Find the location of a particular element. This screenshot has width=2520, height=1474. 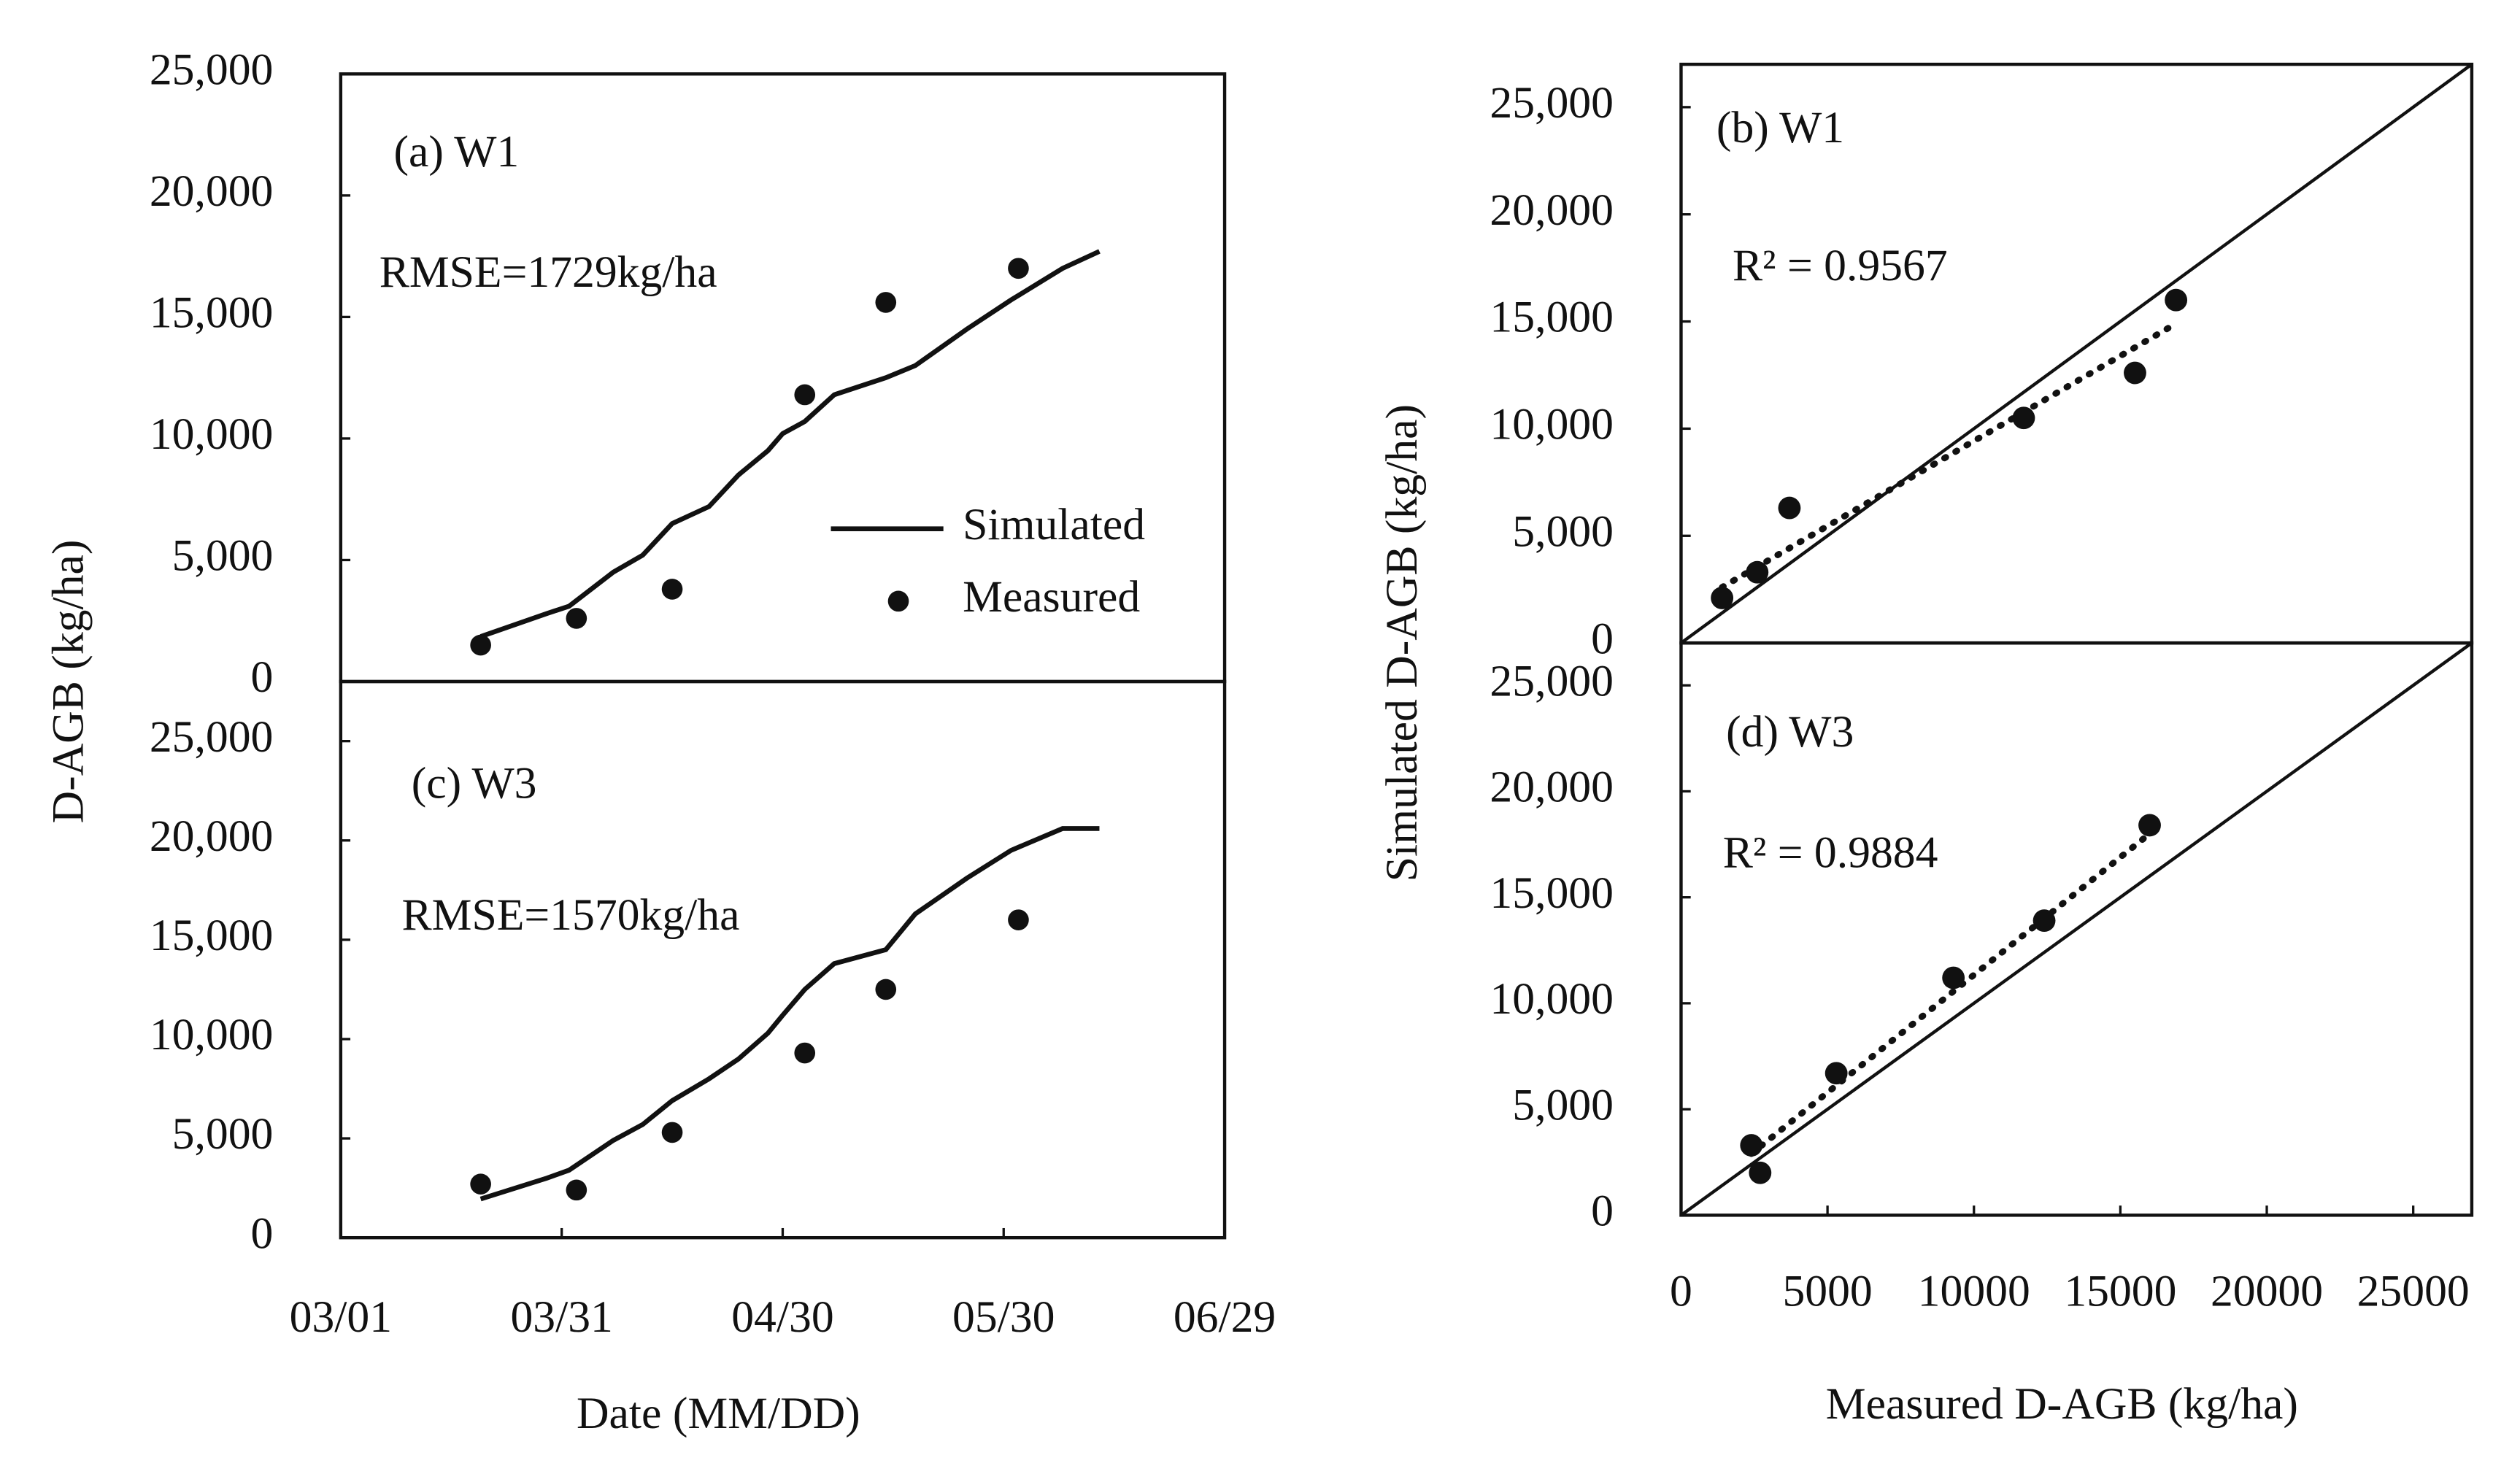

annotation: (b) W1 is located at coordinates (1780, 128).